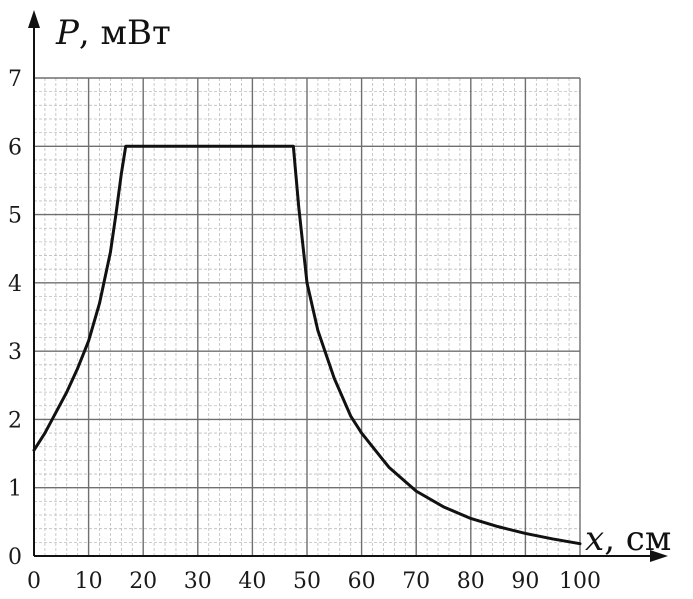  Describe the element at coordinates (15, 147) in the screenshot. I see `y-tick-label: 6` at that location.